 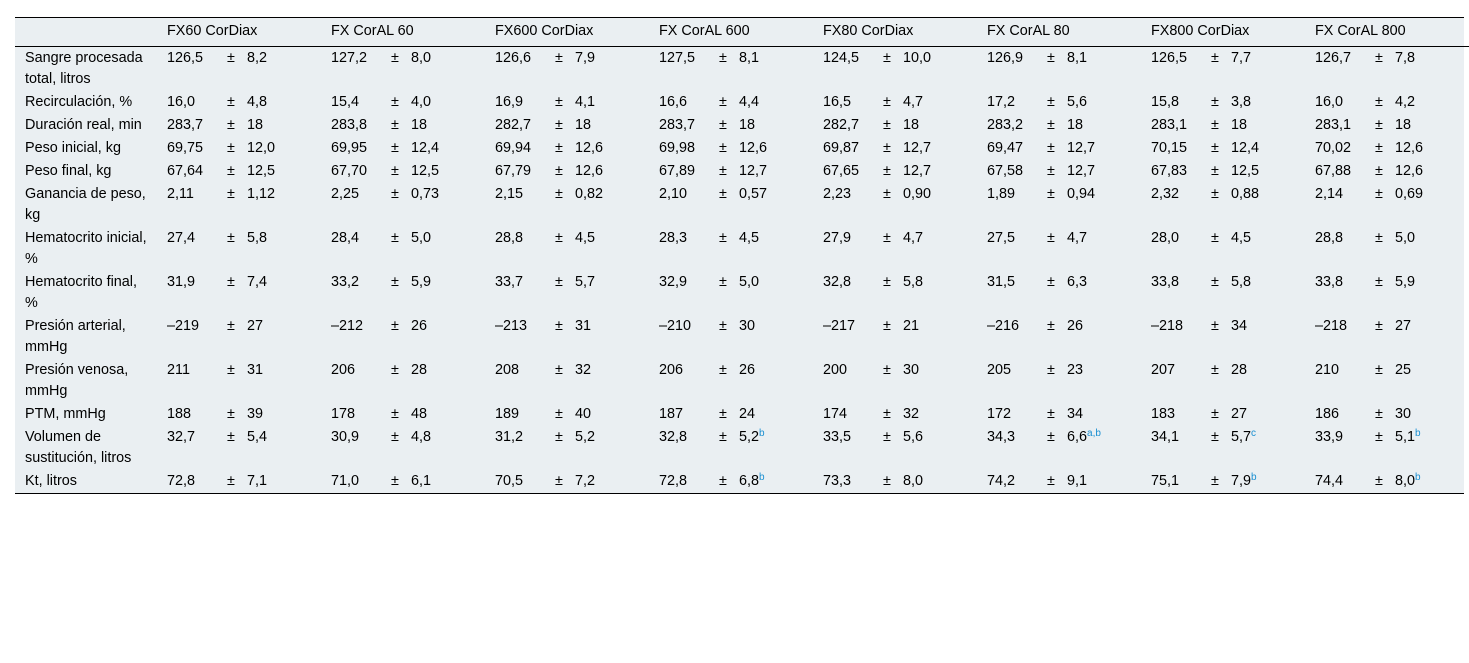 What do you see at coordinates (917, 58) in the screenshot?
I see `sd-group: 10,0` at bounding box center [917, 58].